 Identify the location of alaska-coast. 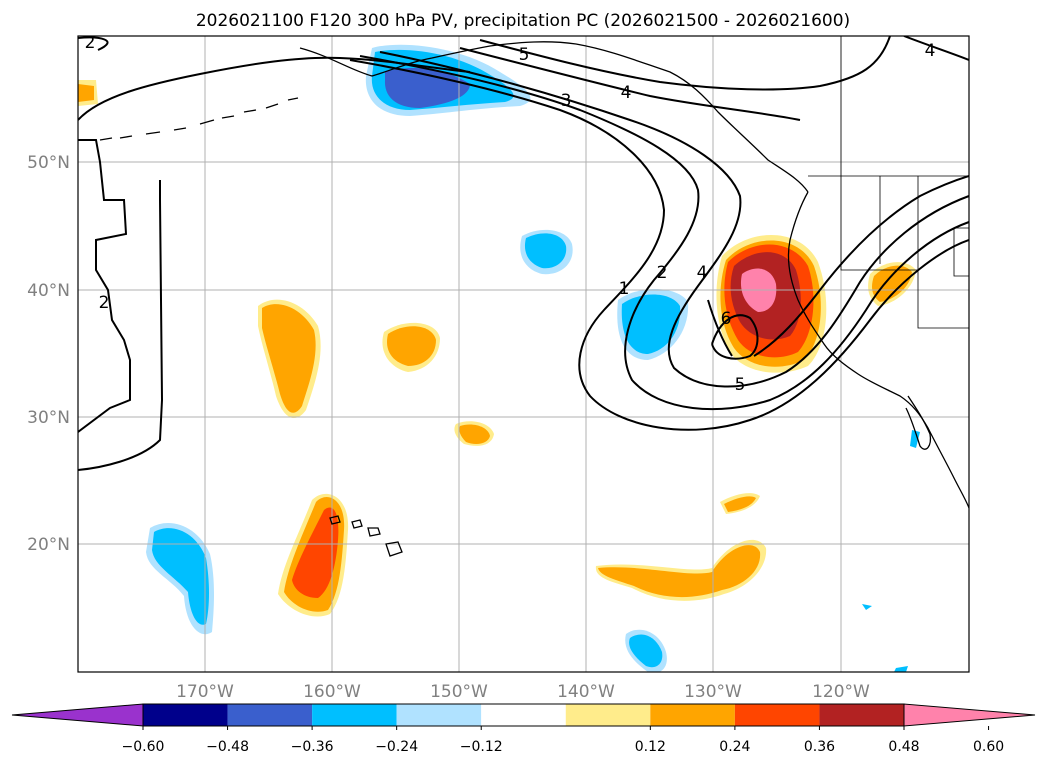
(554, 117).